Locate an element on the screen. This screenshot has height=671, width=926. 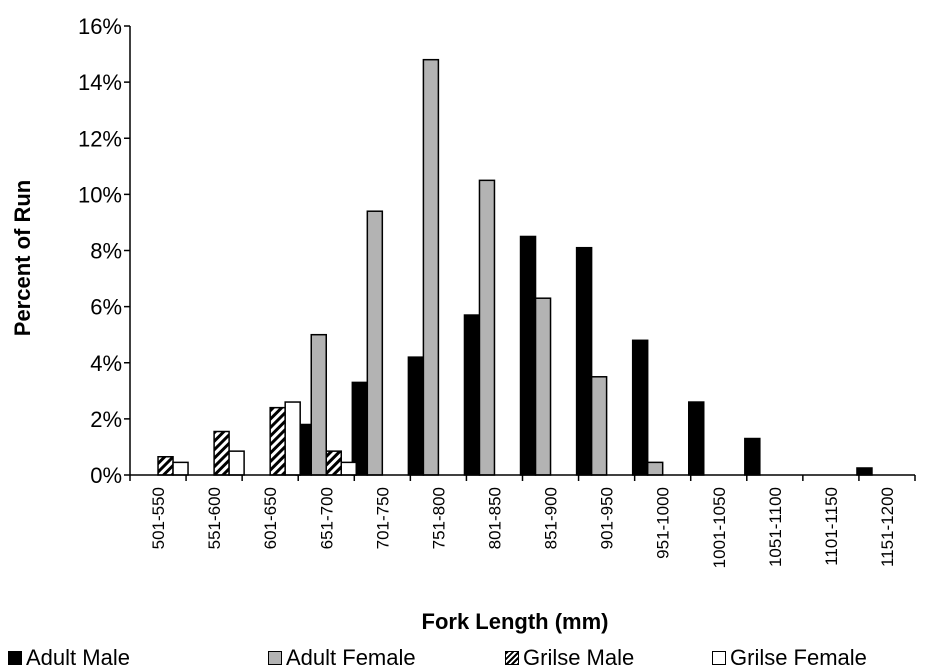
hatched-square-icon is located at coordinates (512, 658).